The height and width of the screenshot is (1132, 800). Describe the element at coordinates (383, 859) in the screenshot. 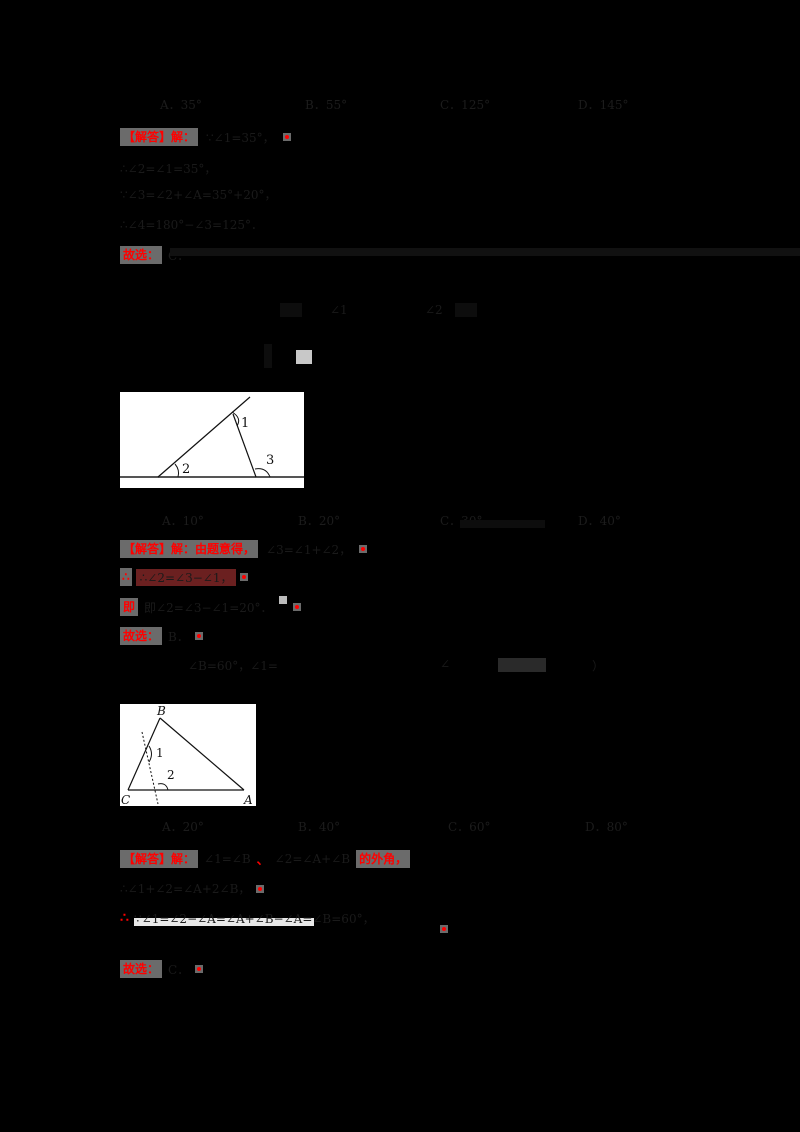

I see `q3-solution-tail: 的外角，` at that location.